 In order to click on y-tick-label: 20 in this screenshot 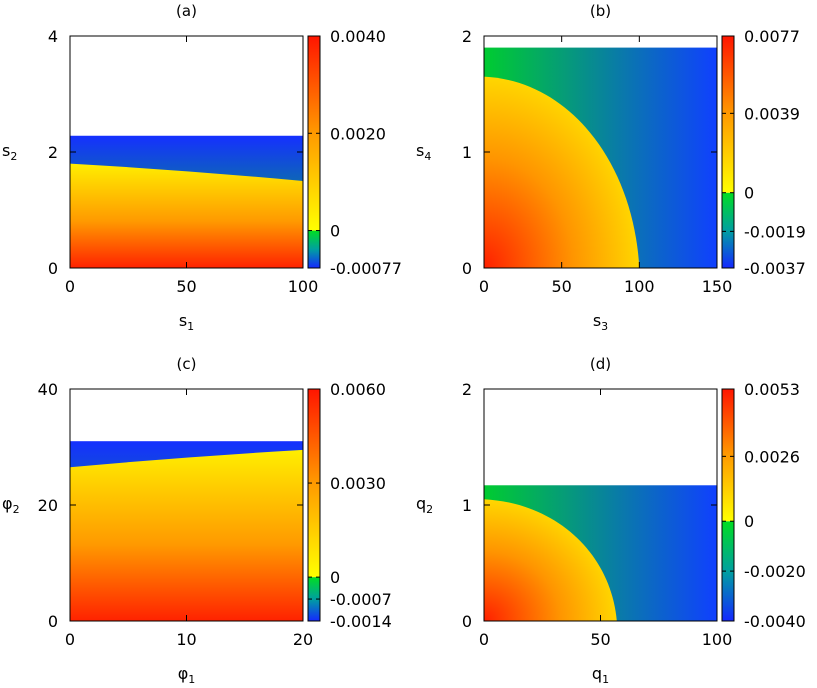, I will do `click(48, 505)`.